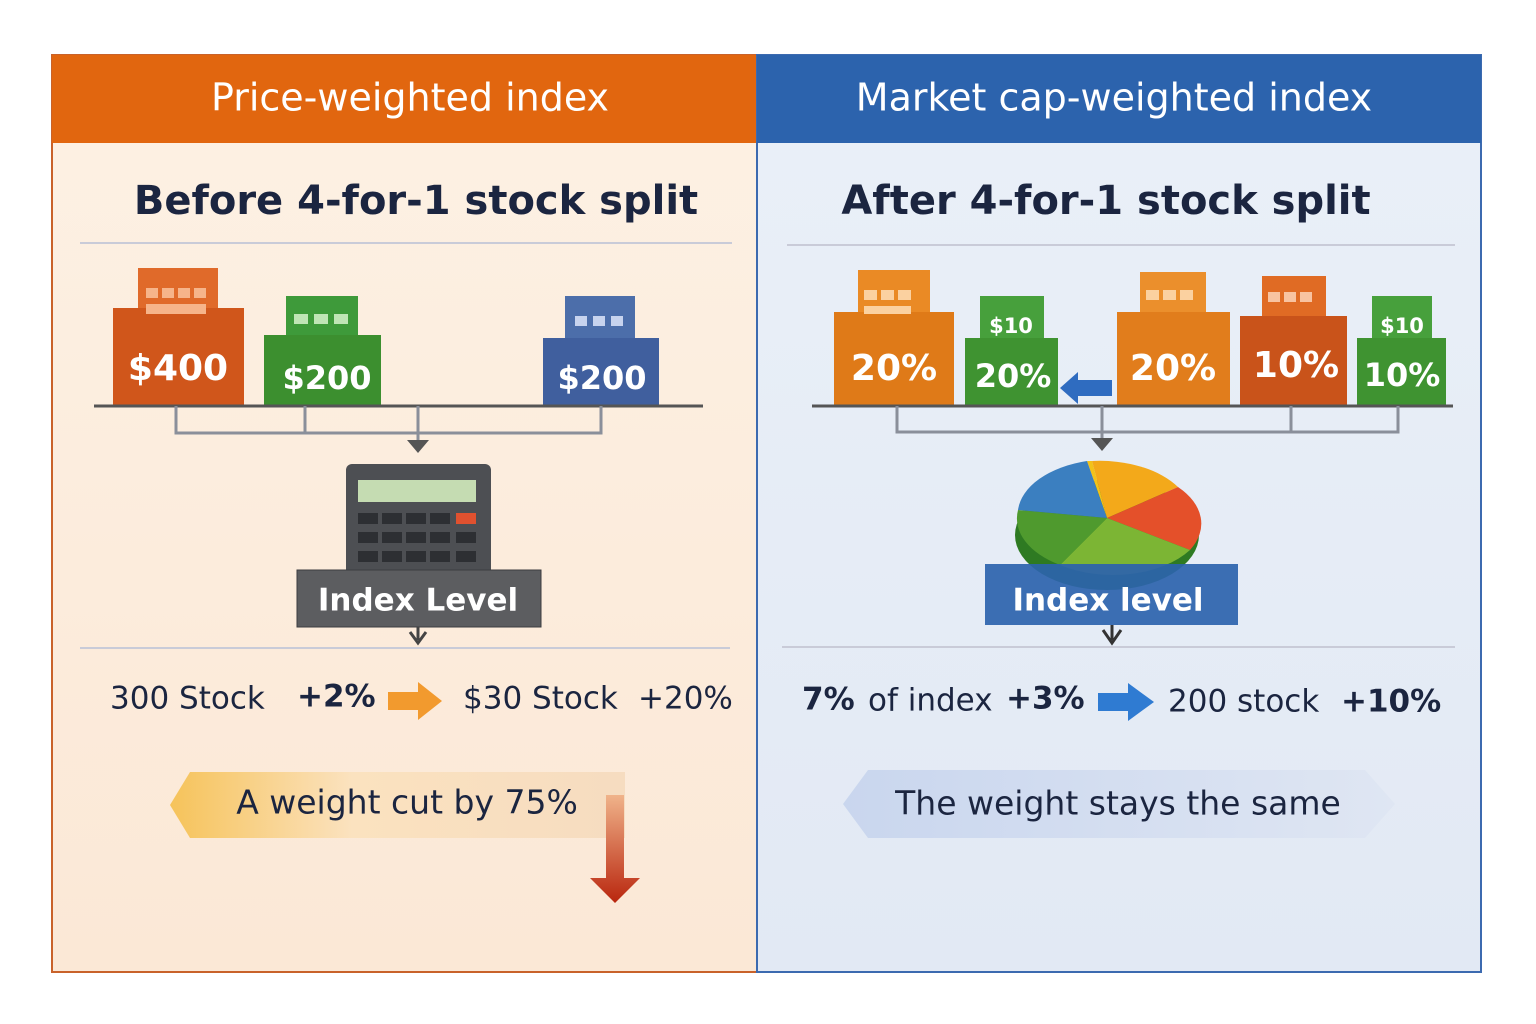 The width and height of the screenshot is (1536, 1024). What do you see at coordinates (685, 699) in the screenshot?
I see `change-value: +20%` at bounding box center [685, 699].